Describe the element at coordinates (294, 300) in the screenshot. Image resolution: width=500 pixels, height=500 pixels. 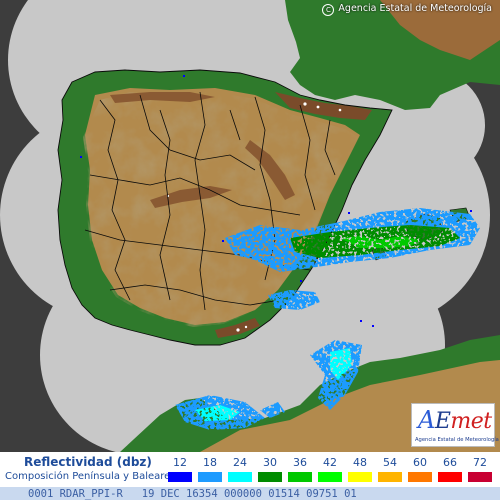
I see `echo-murcia` at that location.